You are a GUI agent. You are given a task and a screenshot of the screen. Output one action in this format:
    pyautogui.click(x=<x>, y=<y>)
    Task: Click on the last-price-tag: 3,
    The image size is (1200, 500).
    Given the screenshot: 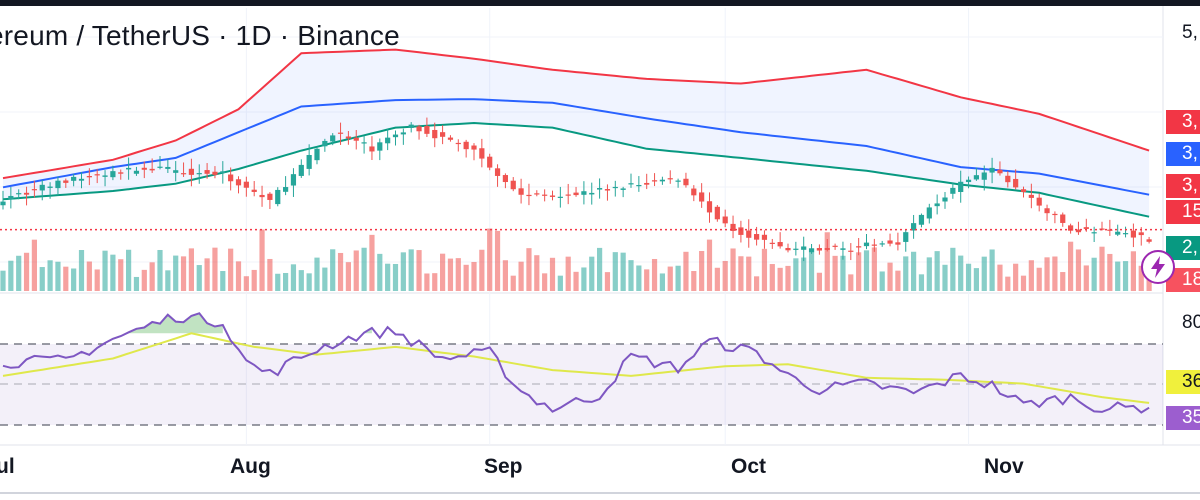 What is the action you would take?
    pyautogui.click(x=1183, y=186)
    